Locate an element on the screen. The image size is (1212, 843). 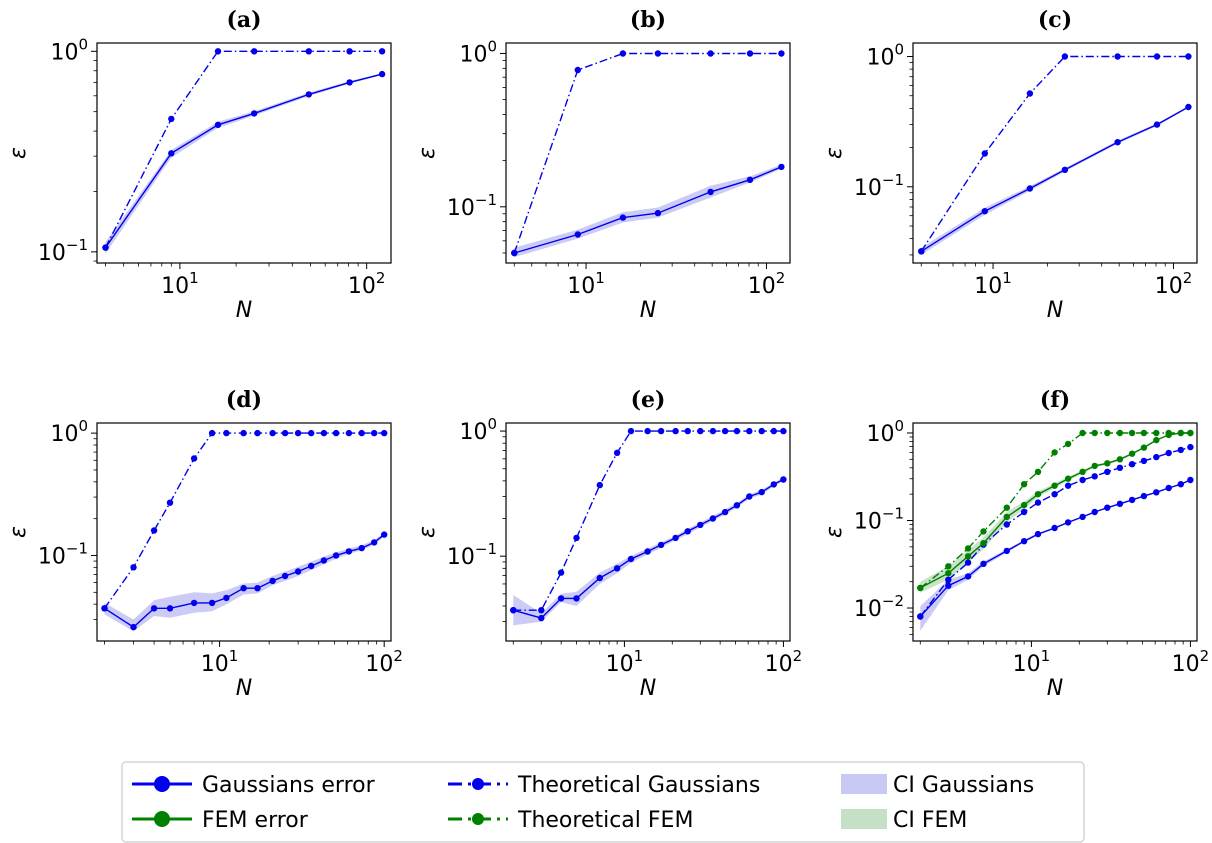
legend-label: CI FEM is located at coordinates (930, 820).